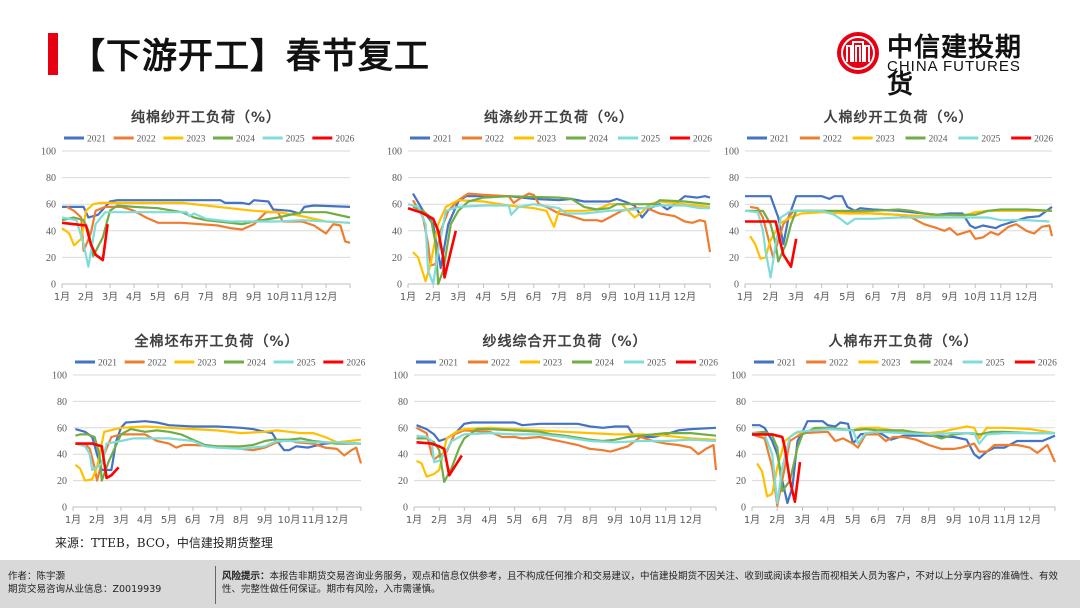 The width and height of the screenshot is (1080, 608). Describe the element at coordinates (218, 455) in the screenshot. I see `series-line-2024` at that location.